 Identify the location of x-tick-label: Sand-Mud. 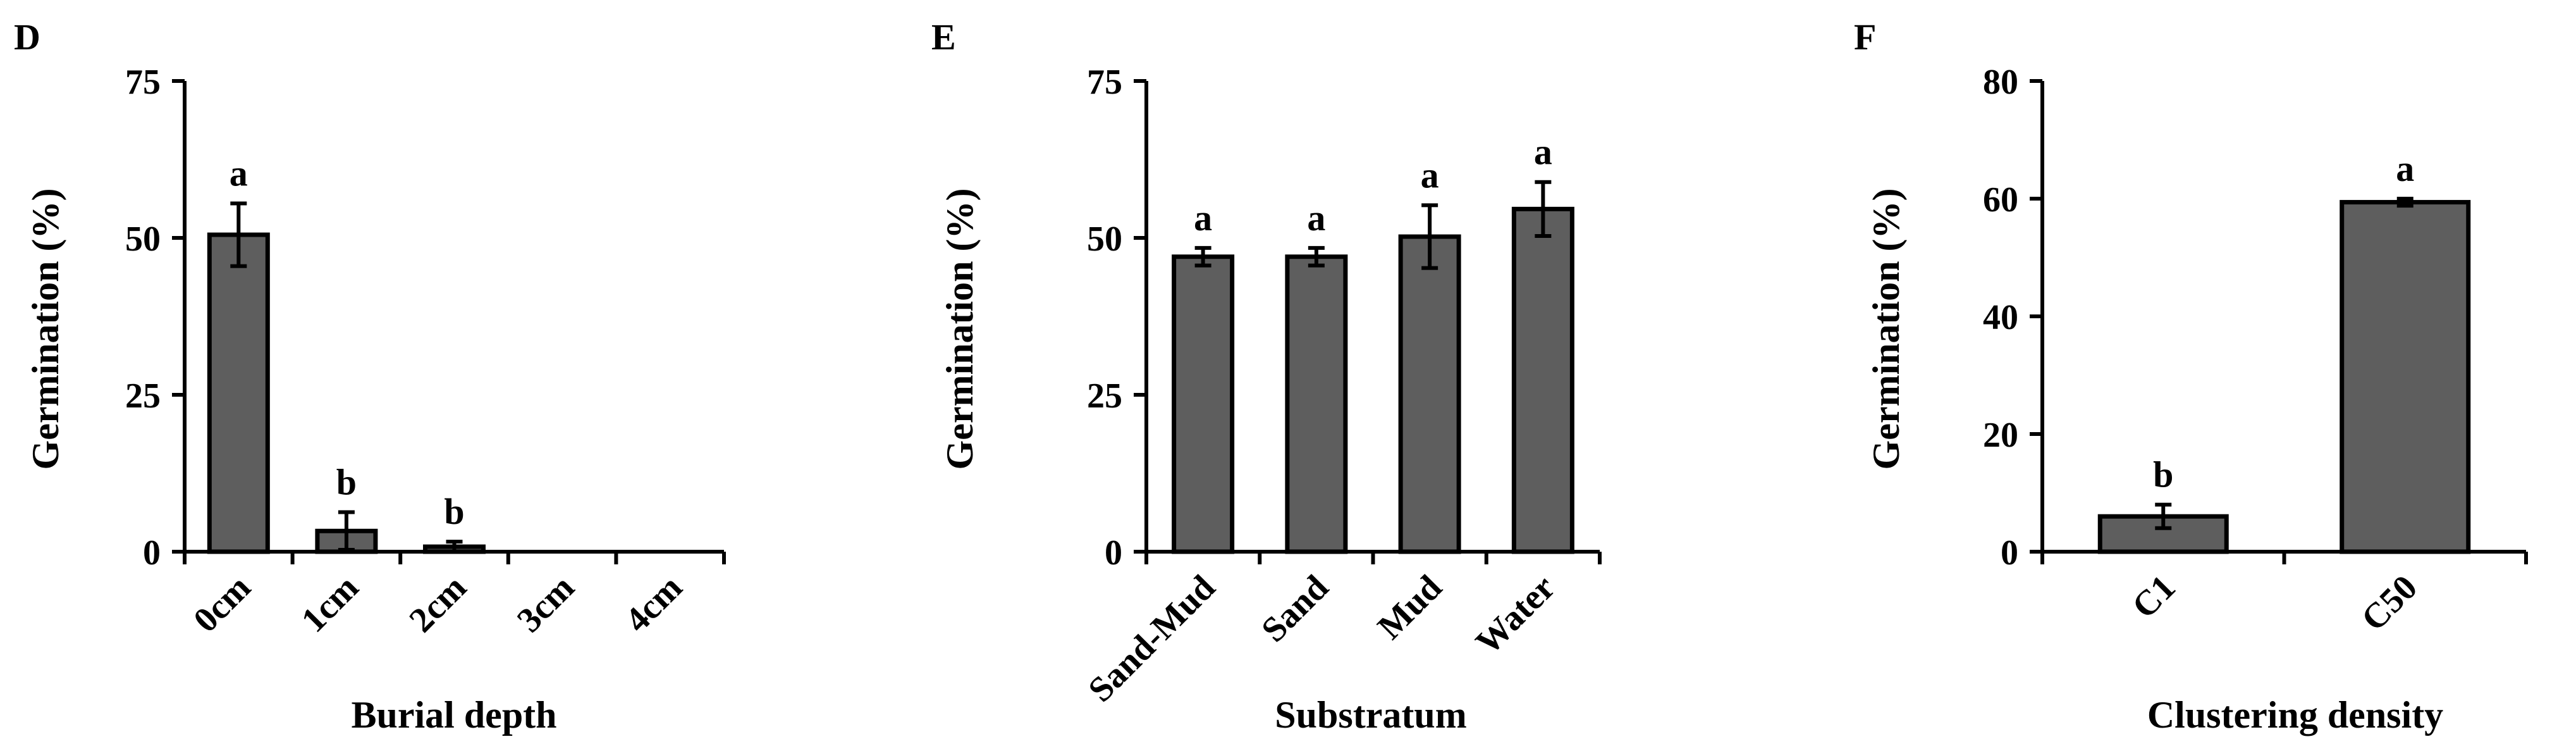
(1151, 638).